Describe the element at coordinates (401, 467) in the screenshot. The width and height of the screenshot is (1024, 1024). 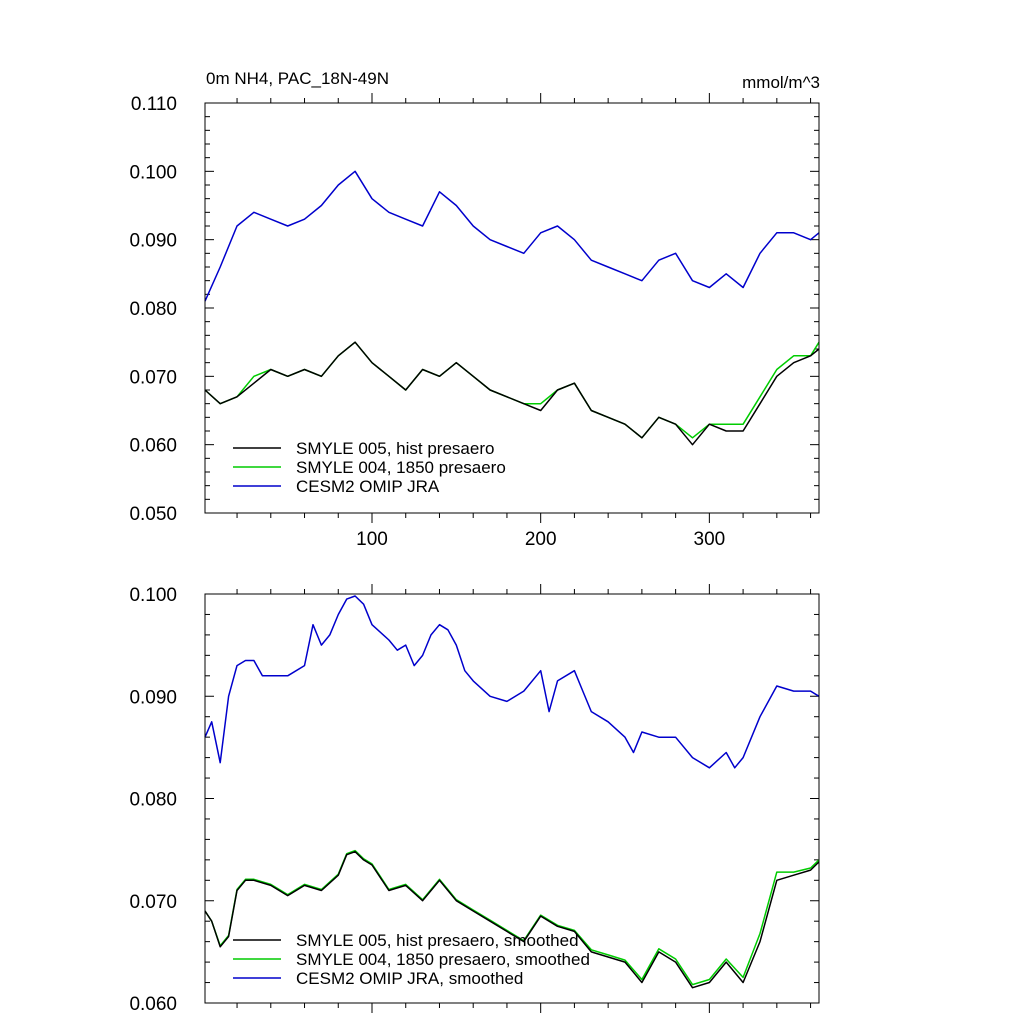
I see `legend-label: SMYLE 004, 1850 presaero` at that location.